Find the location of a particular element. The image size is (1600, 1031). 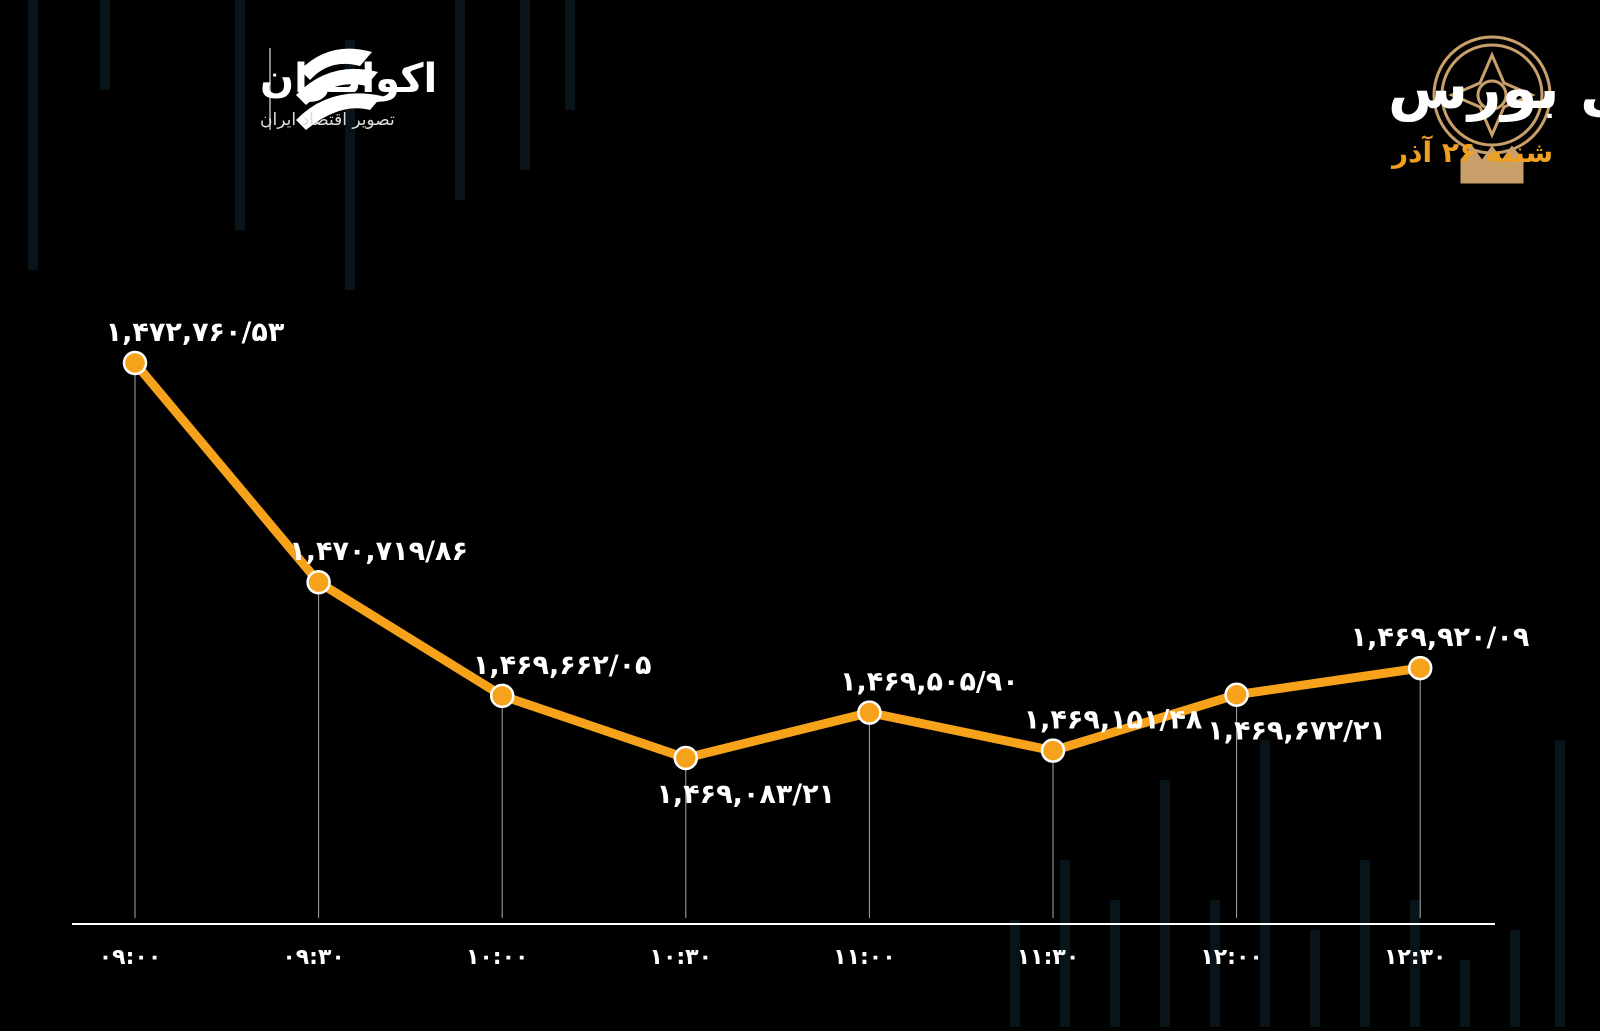

value-label: ۱,۴۷۰,۷۱۹/۸۶ is located at coordinates (378, 551).